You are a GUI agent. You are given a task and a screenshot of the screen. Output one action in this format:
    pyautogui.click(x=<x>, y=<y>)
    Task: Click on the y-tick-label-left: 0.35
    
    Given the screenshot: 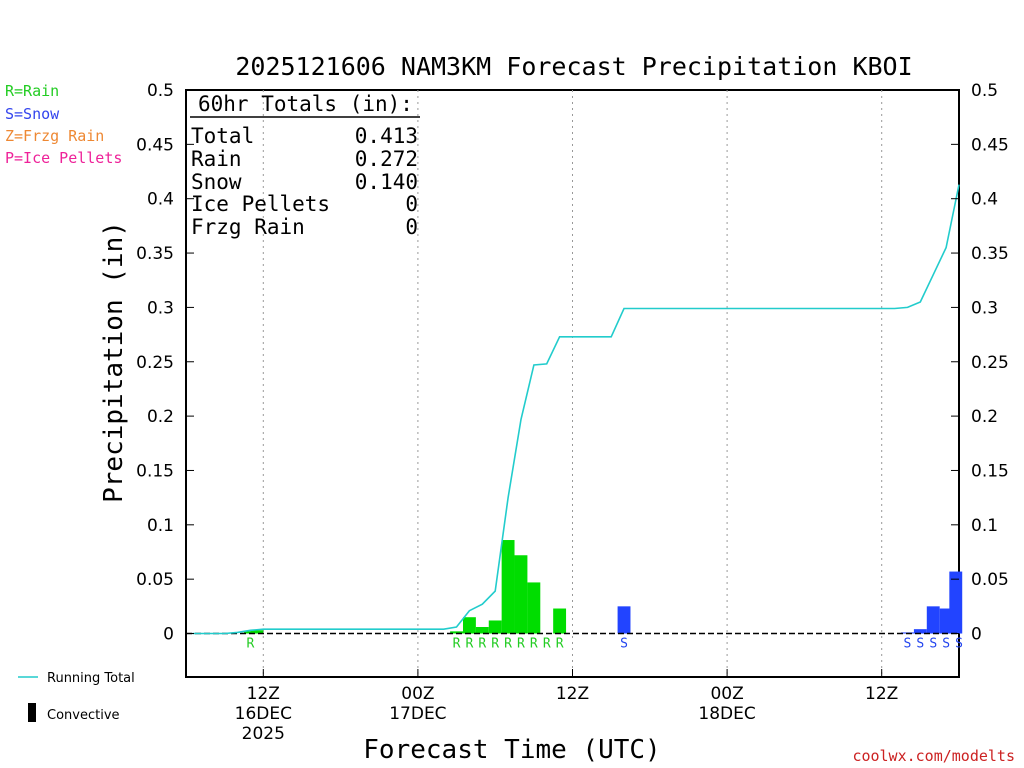 What is the action you would take?
    pyautogui.click(x=155, y=254)
    